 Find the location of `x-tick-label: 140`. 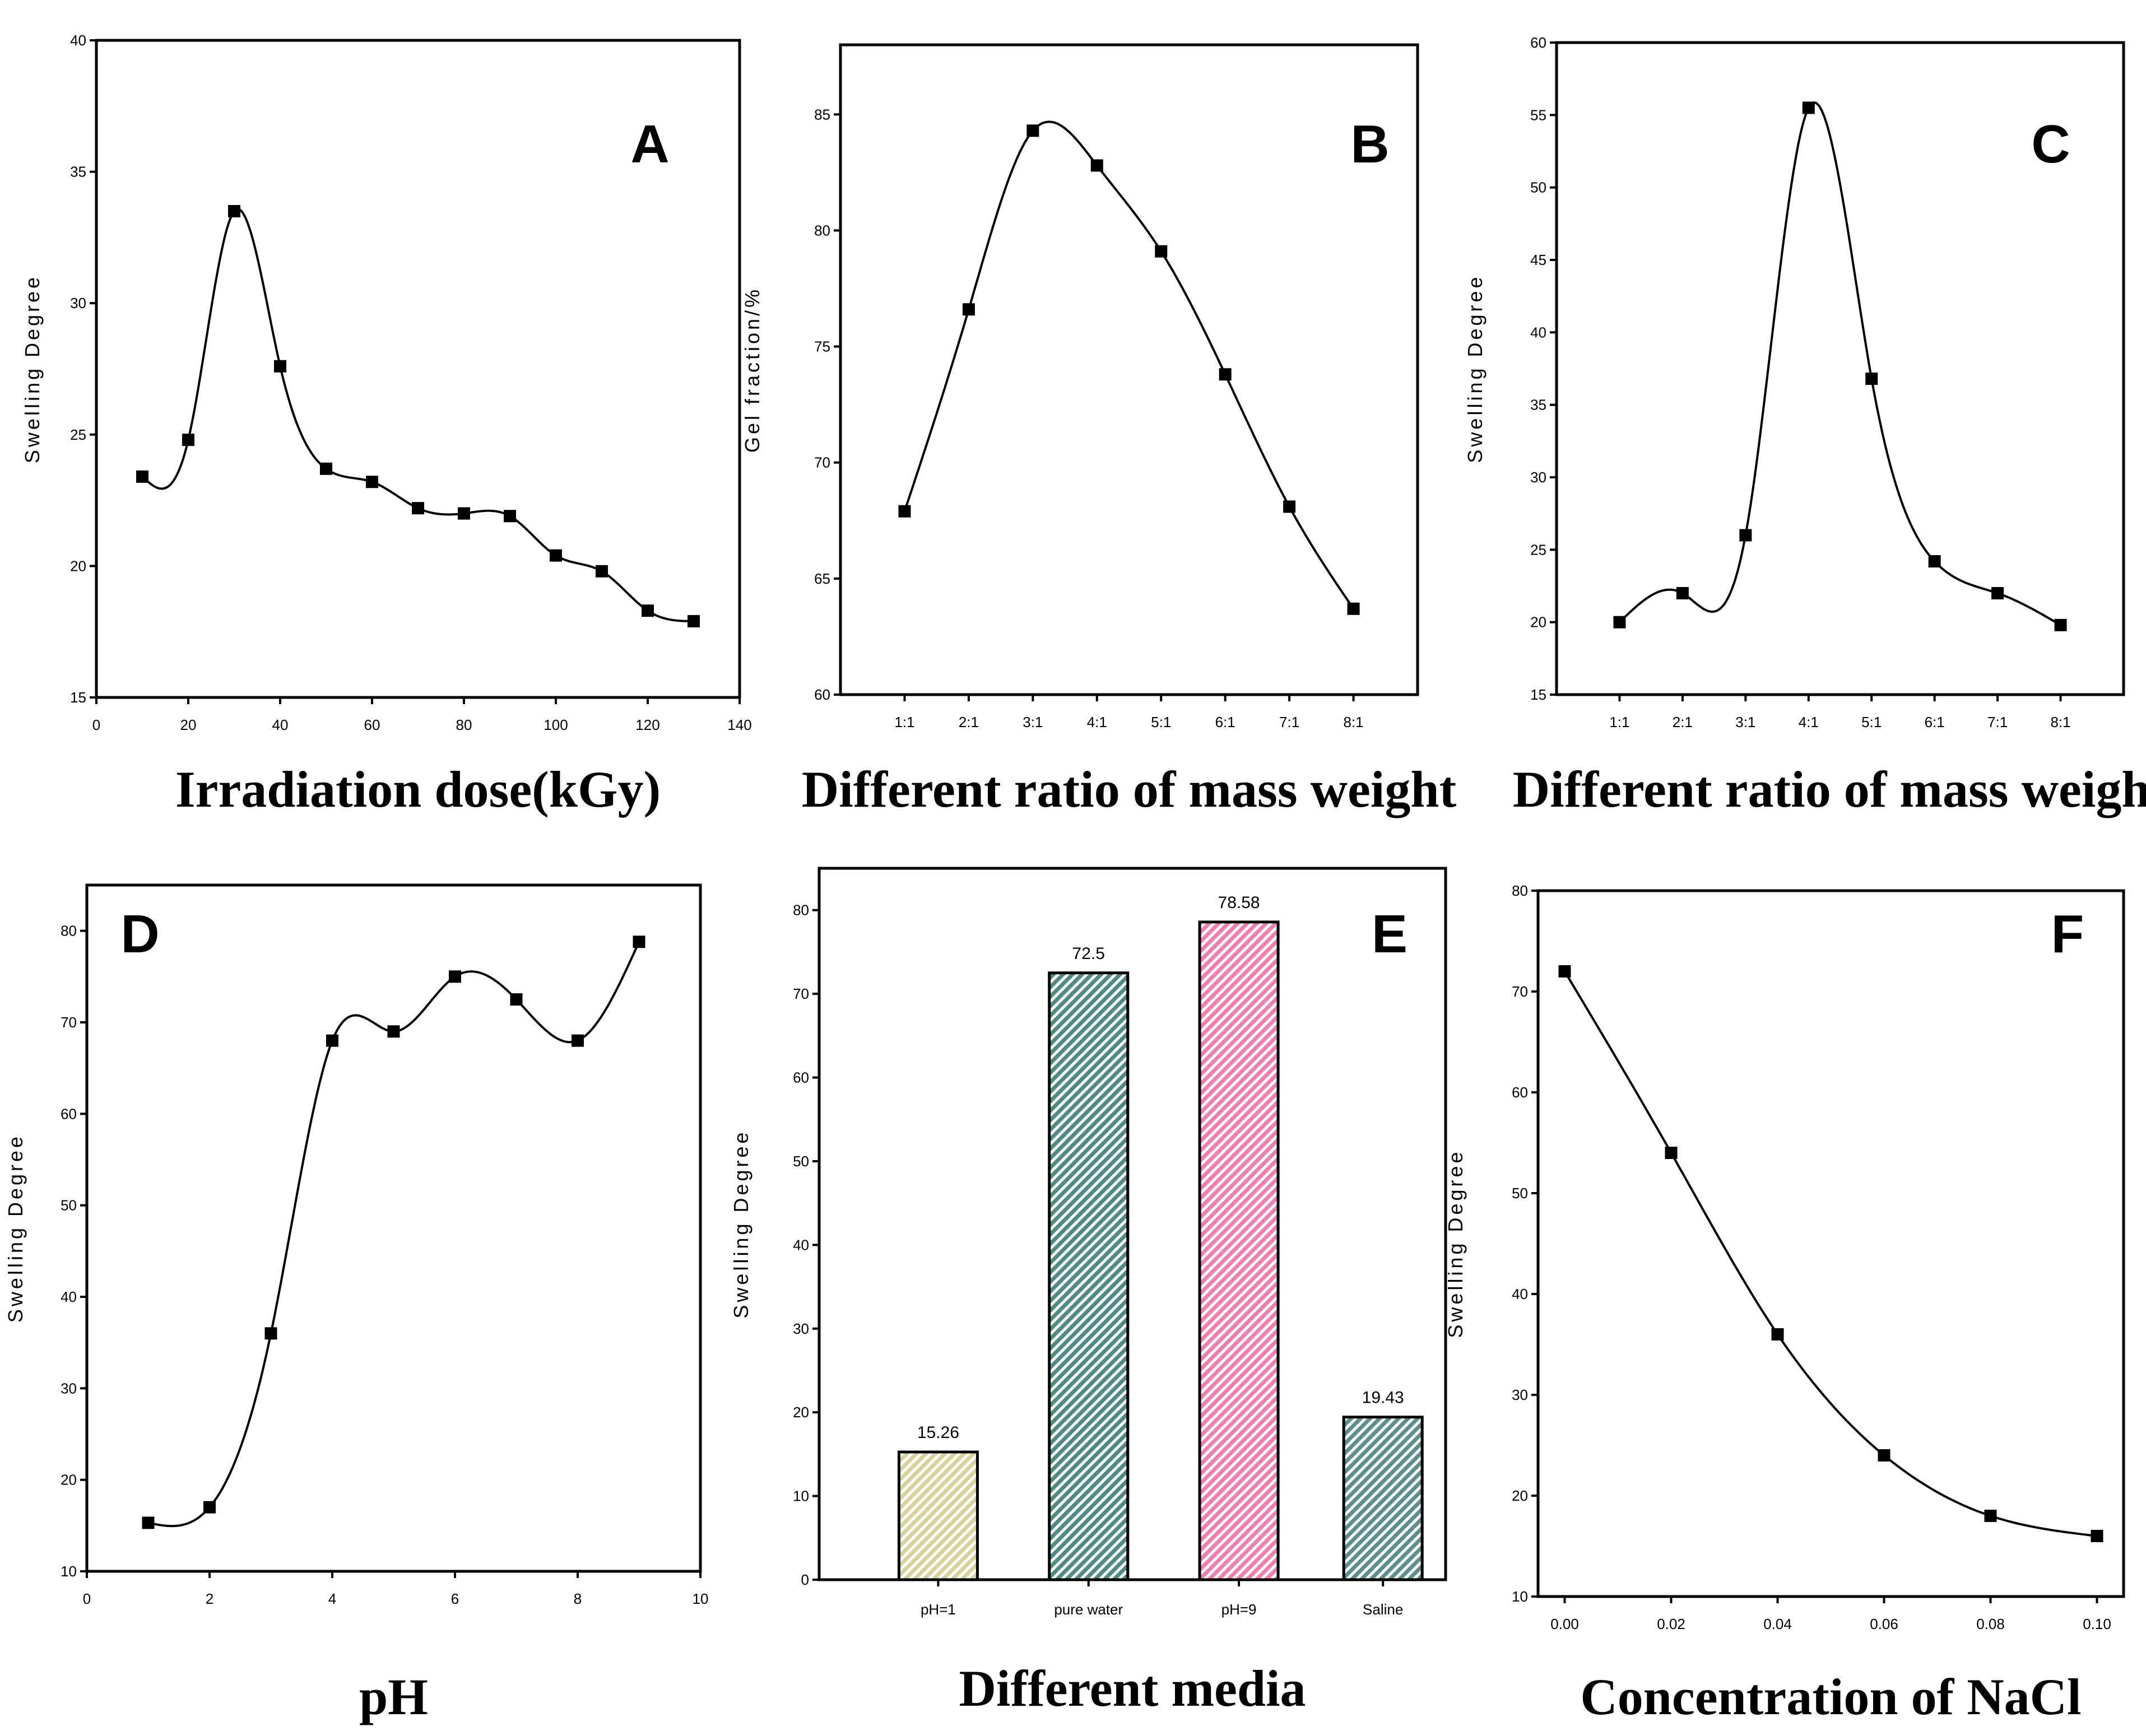

x-tick-label: 140 is located at coordinates (739, 724).